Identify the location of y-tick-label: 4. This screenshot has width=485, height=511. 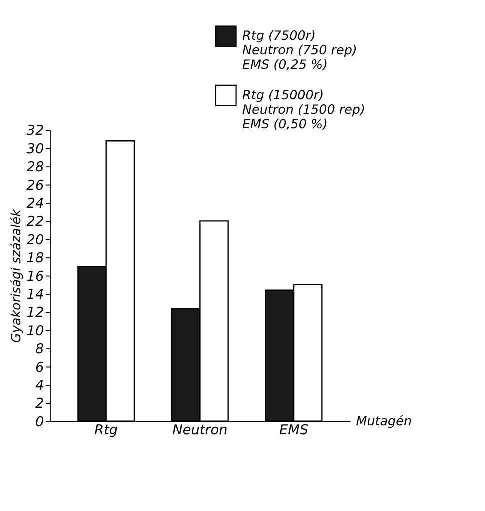
(39, 386).